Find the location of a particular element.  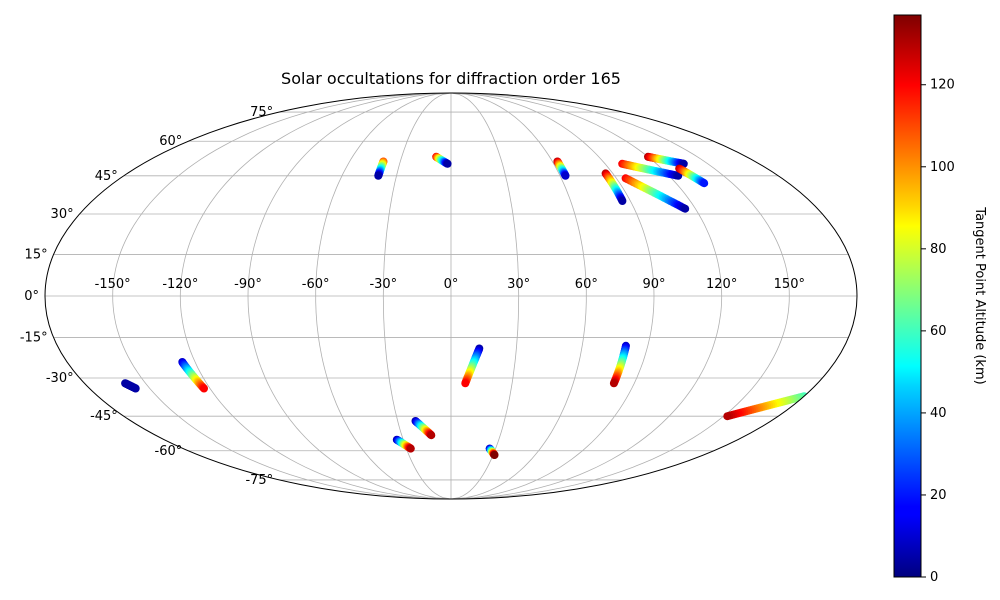

colorbar-tick-label: 60 is located at coordinates (938, 331).